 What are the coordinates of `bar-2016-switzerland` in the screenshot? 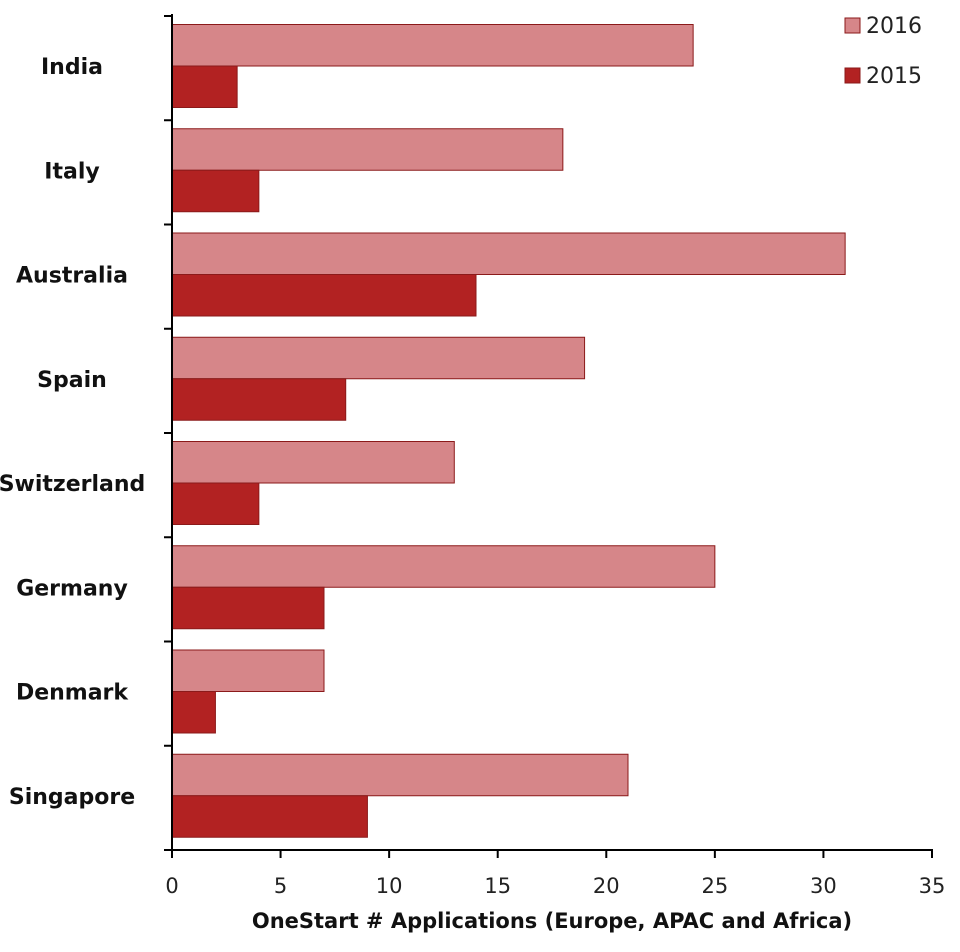 It's located at (313, 462).